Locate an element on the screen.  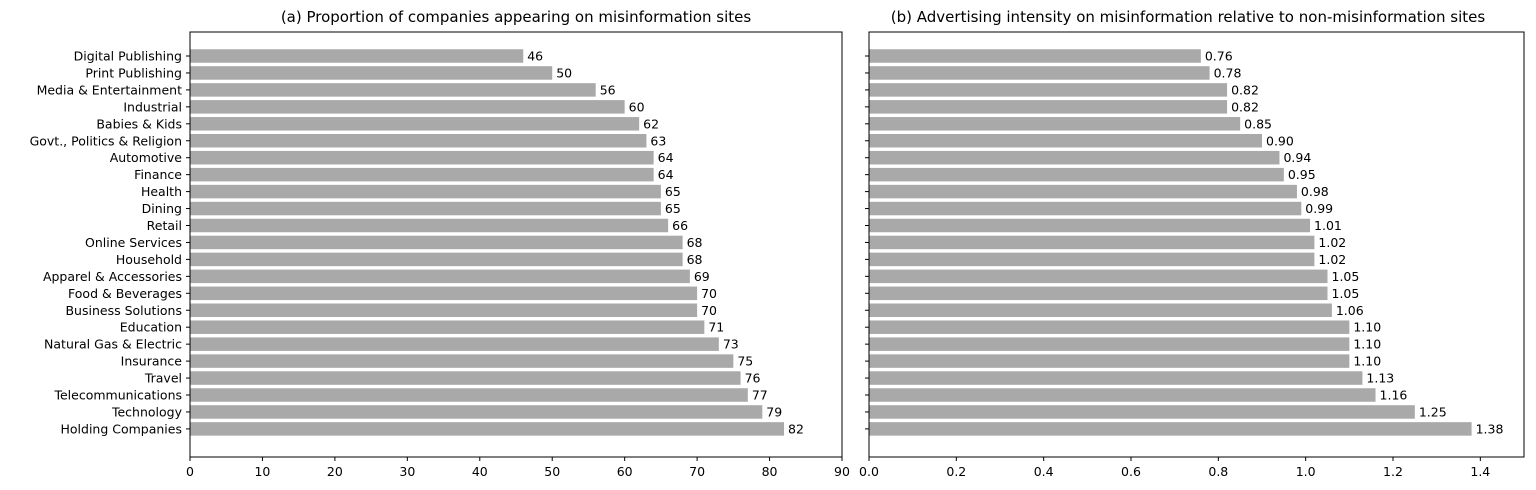
x-tick-label: 90 is located at coordinates (842, 471).